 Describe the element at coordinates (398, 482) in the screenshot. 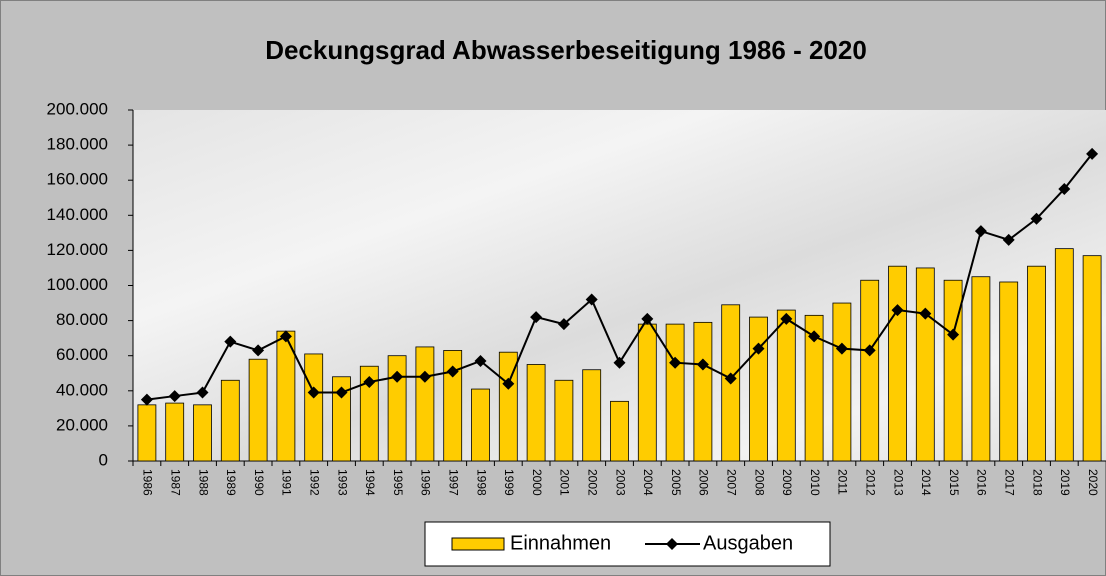

I see `x-tick-label: 1995` at that location.